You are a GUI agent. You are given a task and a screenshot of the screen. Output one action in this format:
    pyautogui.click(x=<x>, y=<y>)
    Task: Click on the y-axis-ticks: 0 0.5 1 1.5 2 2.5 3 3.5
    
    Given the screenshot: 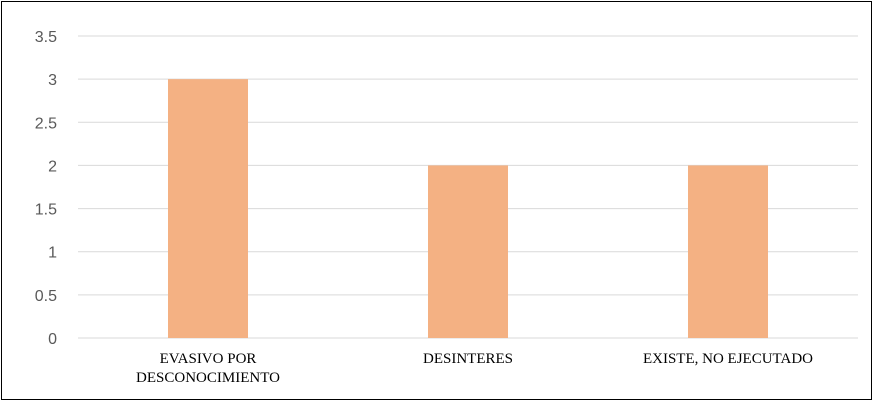 What is the action you would take?
    pyautogui.click(x=46, y=188)
    